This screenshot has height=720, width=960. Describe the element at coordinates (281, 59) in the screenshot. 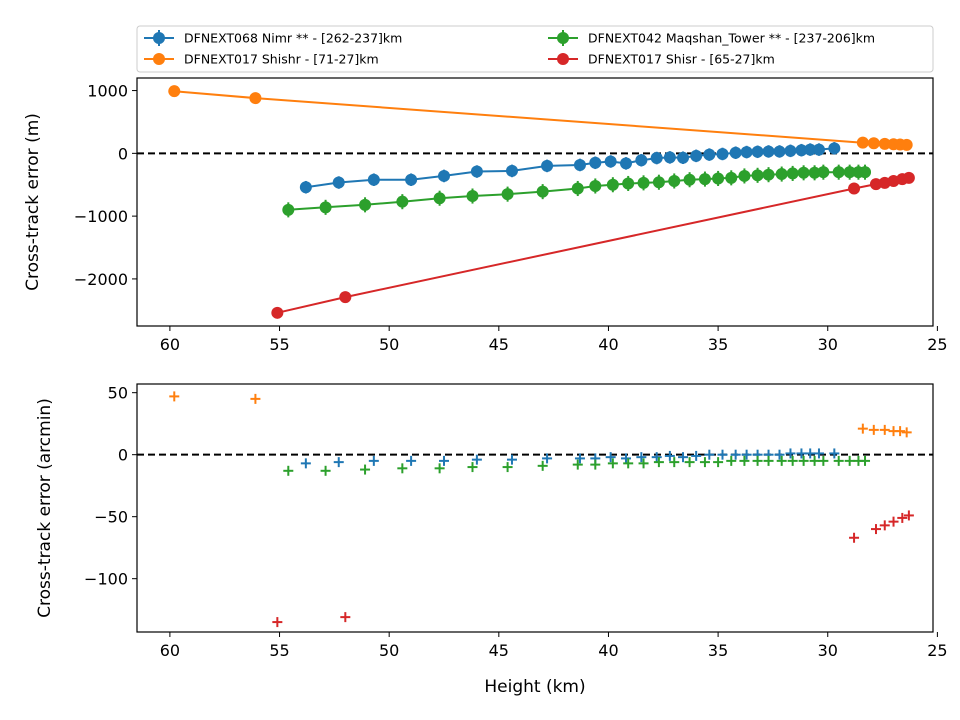

I see `legend-label: DFNEXT017 Shishr - [71-27]km` at that location.